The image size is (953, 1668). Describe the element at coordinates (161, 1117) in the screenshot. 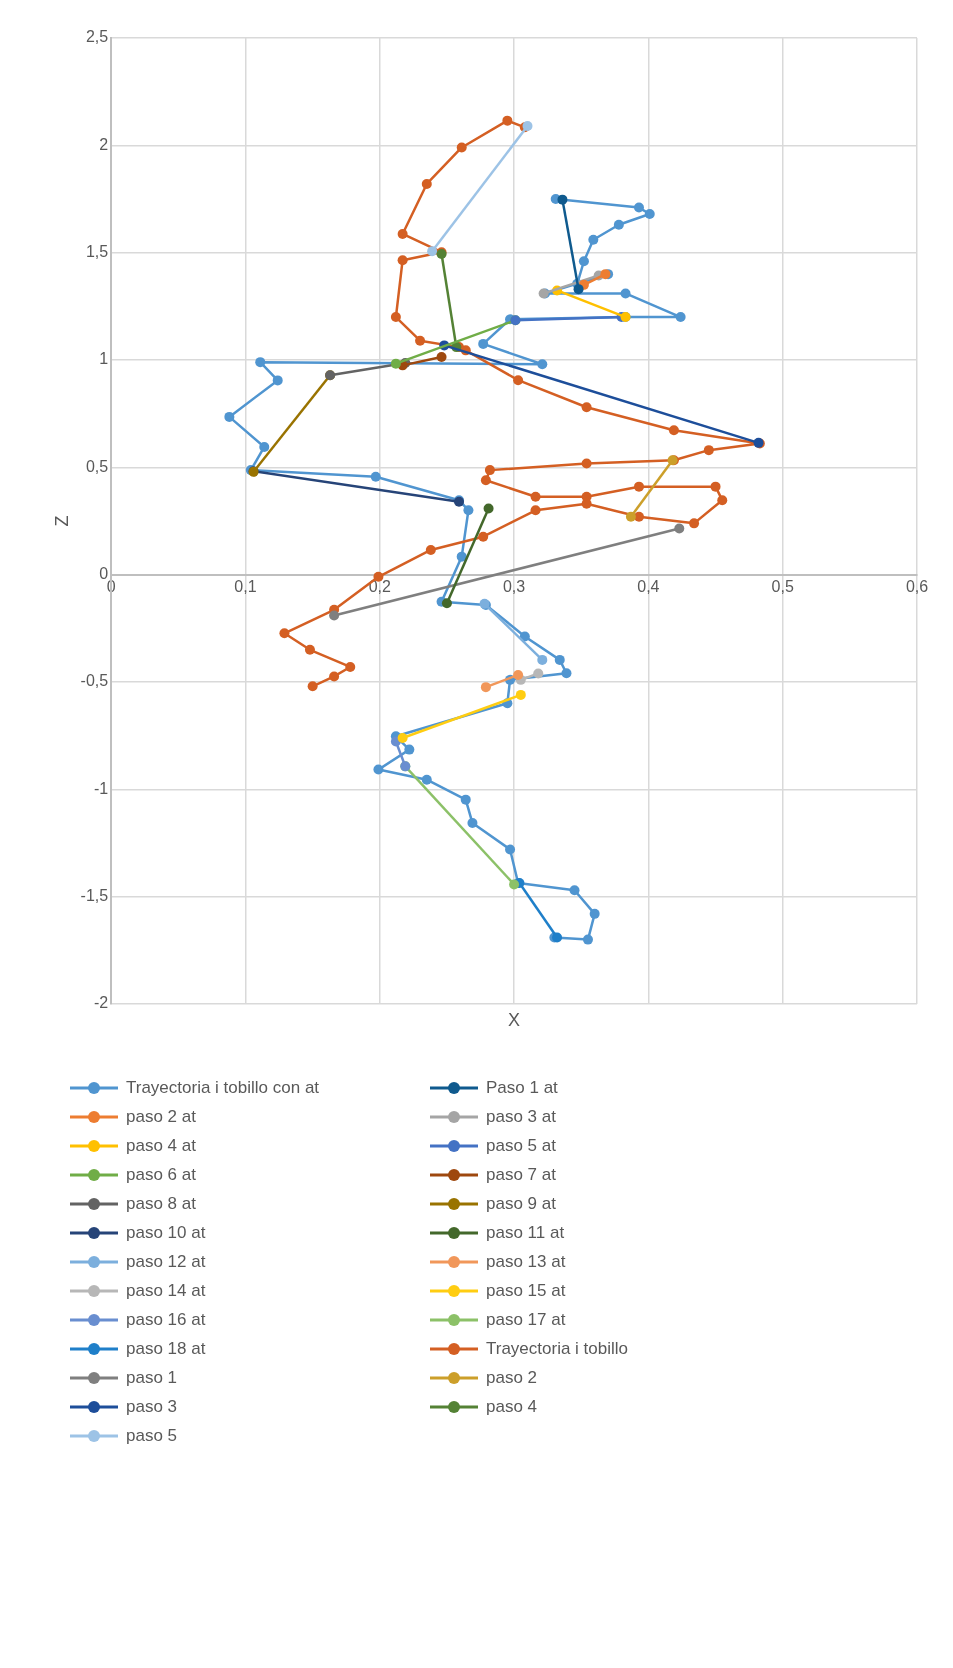

I see `legend-label: paso 2 at` at that location.